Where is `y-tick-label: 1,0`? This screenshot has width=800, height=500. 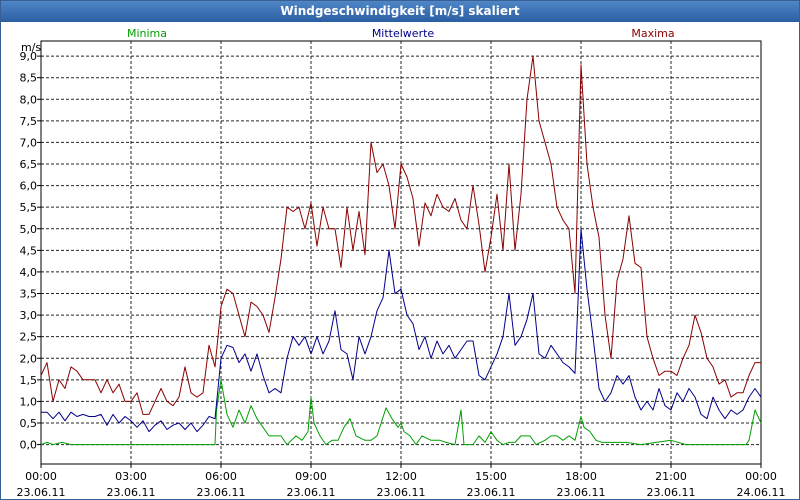
y-tick-label: 1,0 is located at coordinates (29, 401).